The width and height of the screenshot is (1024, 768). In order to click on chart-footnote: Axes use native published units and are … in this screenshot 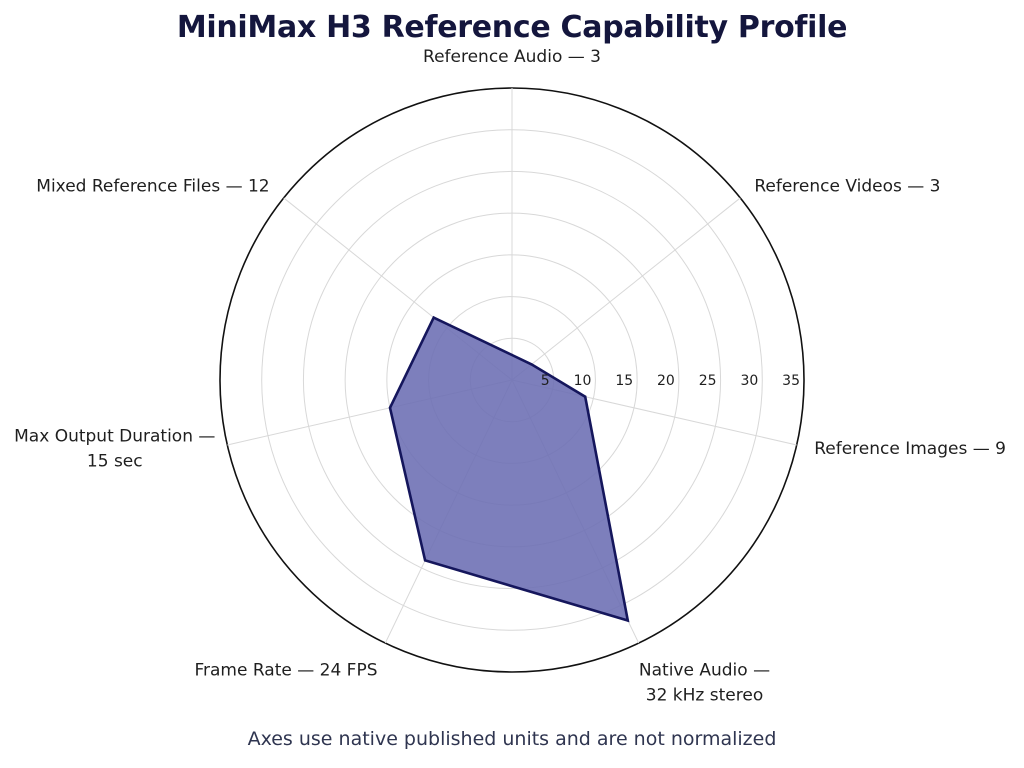, I will do `click(512, 739)`.